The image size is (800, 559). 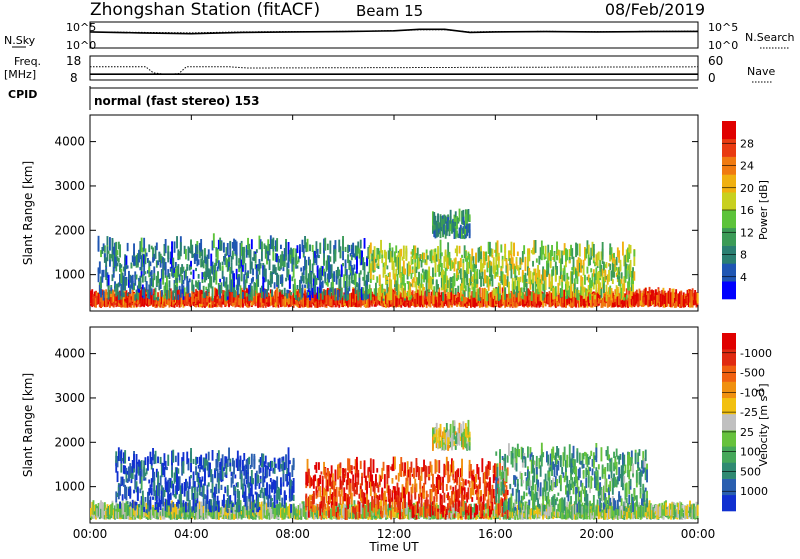 I want to click on colorbar-tick-label: 12, so click(x=747, y=232).